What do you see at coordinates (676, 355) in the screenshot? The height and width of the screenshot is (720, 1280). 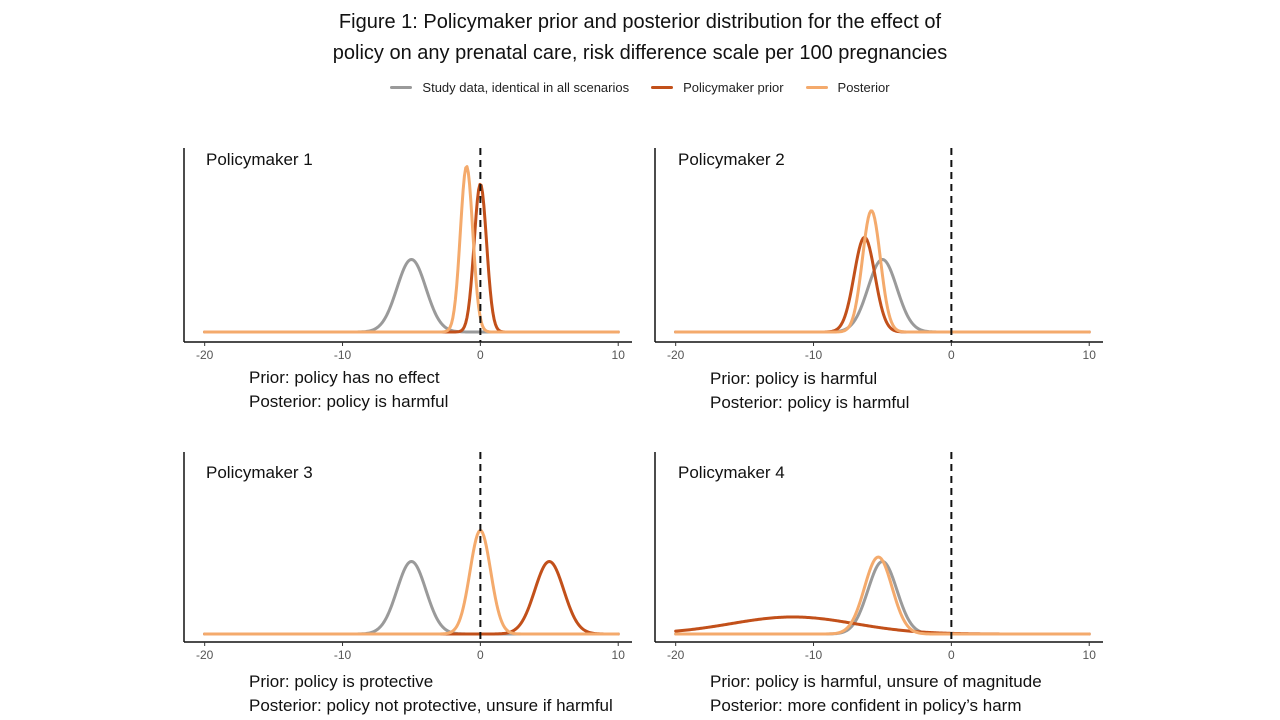 I see `panel-2-x-tick-label: -20` at bounding box center [676, 355].